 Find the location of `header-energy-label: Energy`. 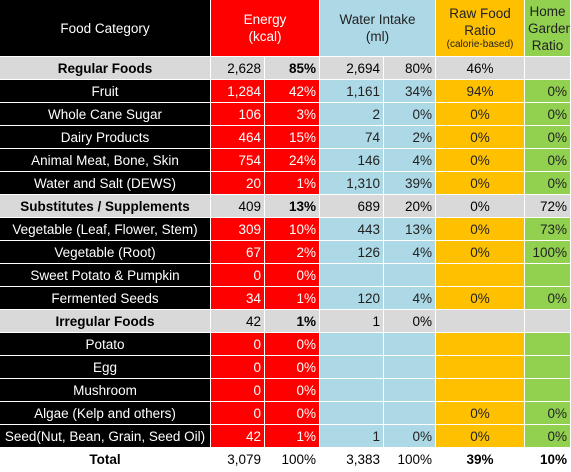

header-energy-label: Energy is located at coordinates (265, 19).